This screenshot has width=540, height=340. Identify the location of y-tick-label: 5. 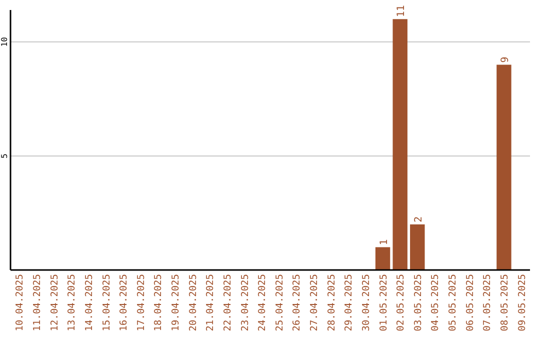
(4, 155).